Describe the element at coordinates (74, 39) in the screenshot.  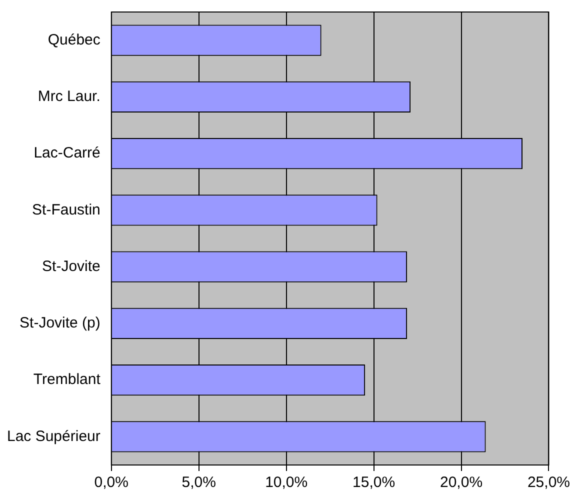
I see `y-tick-label: Québec` at that location.